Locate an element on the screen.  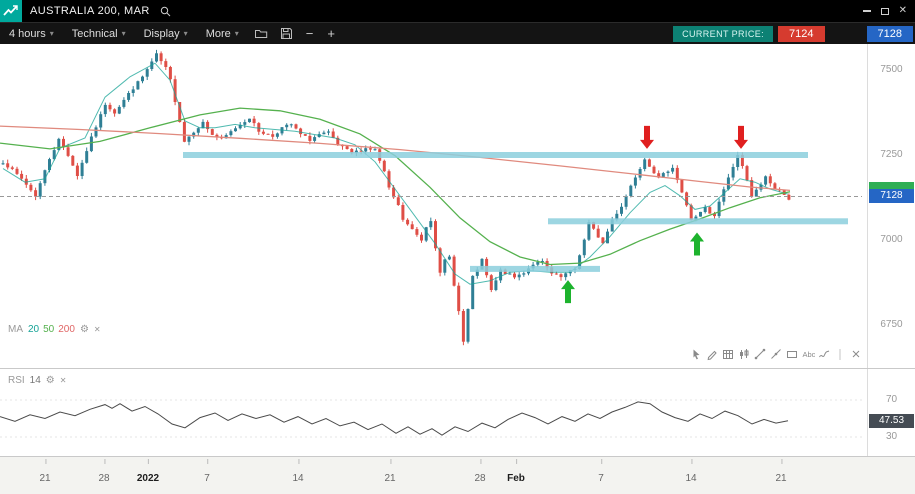
indicators-icon is located at coordinates (728, 354).